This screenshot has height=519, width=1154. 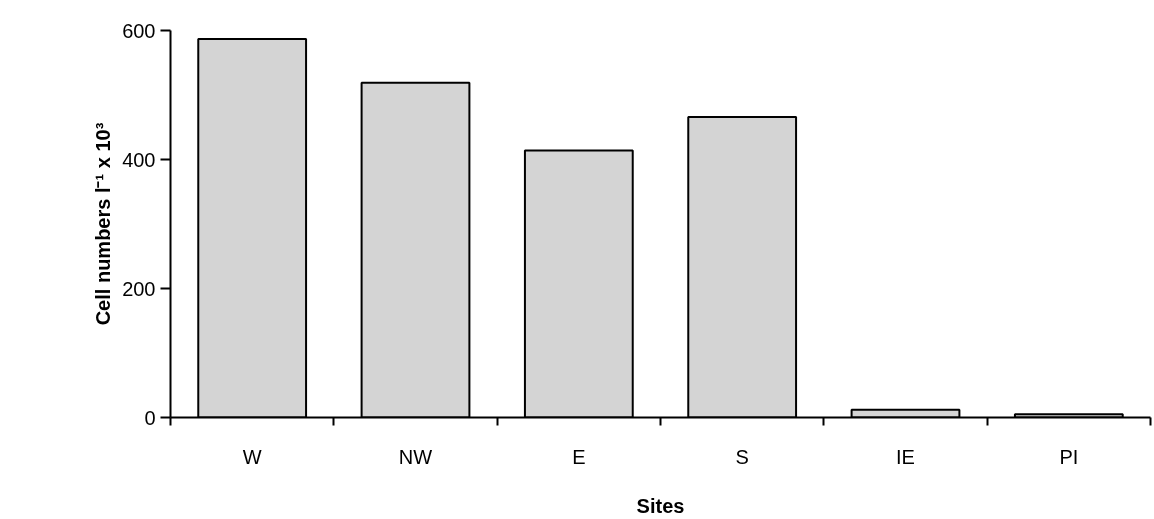 I want to click on y-tick-label: 200, so click(x=139, y=288).